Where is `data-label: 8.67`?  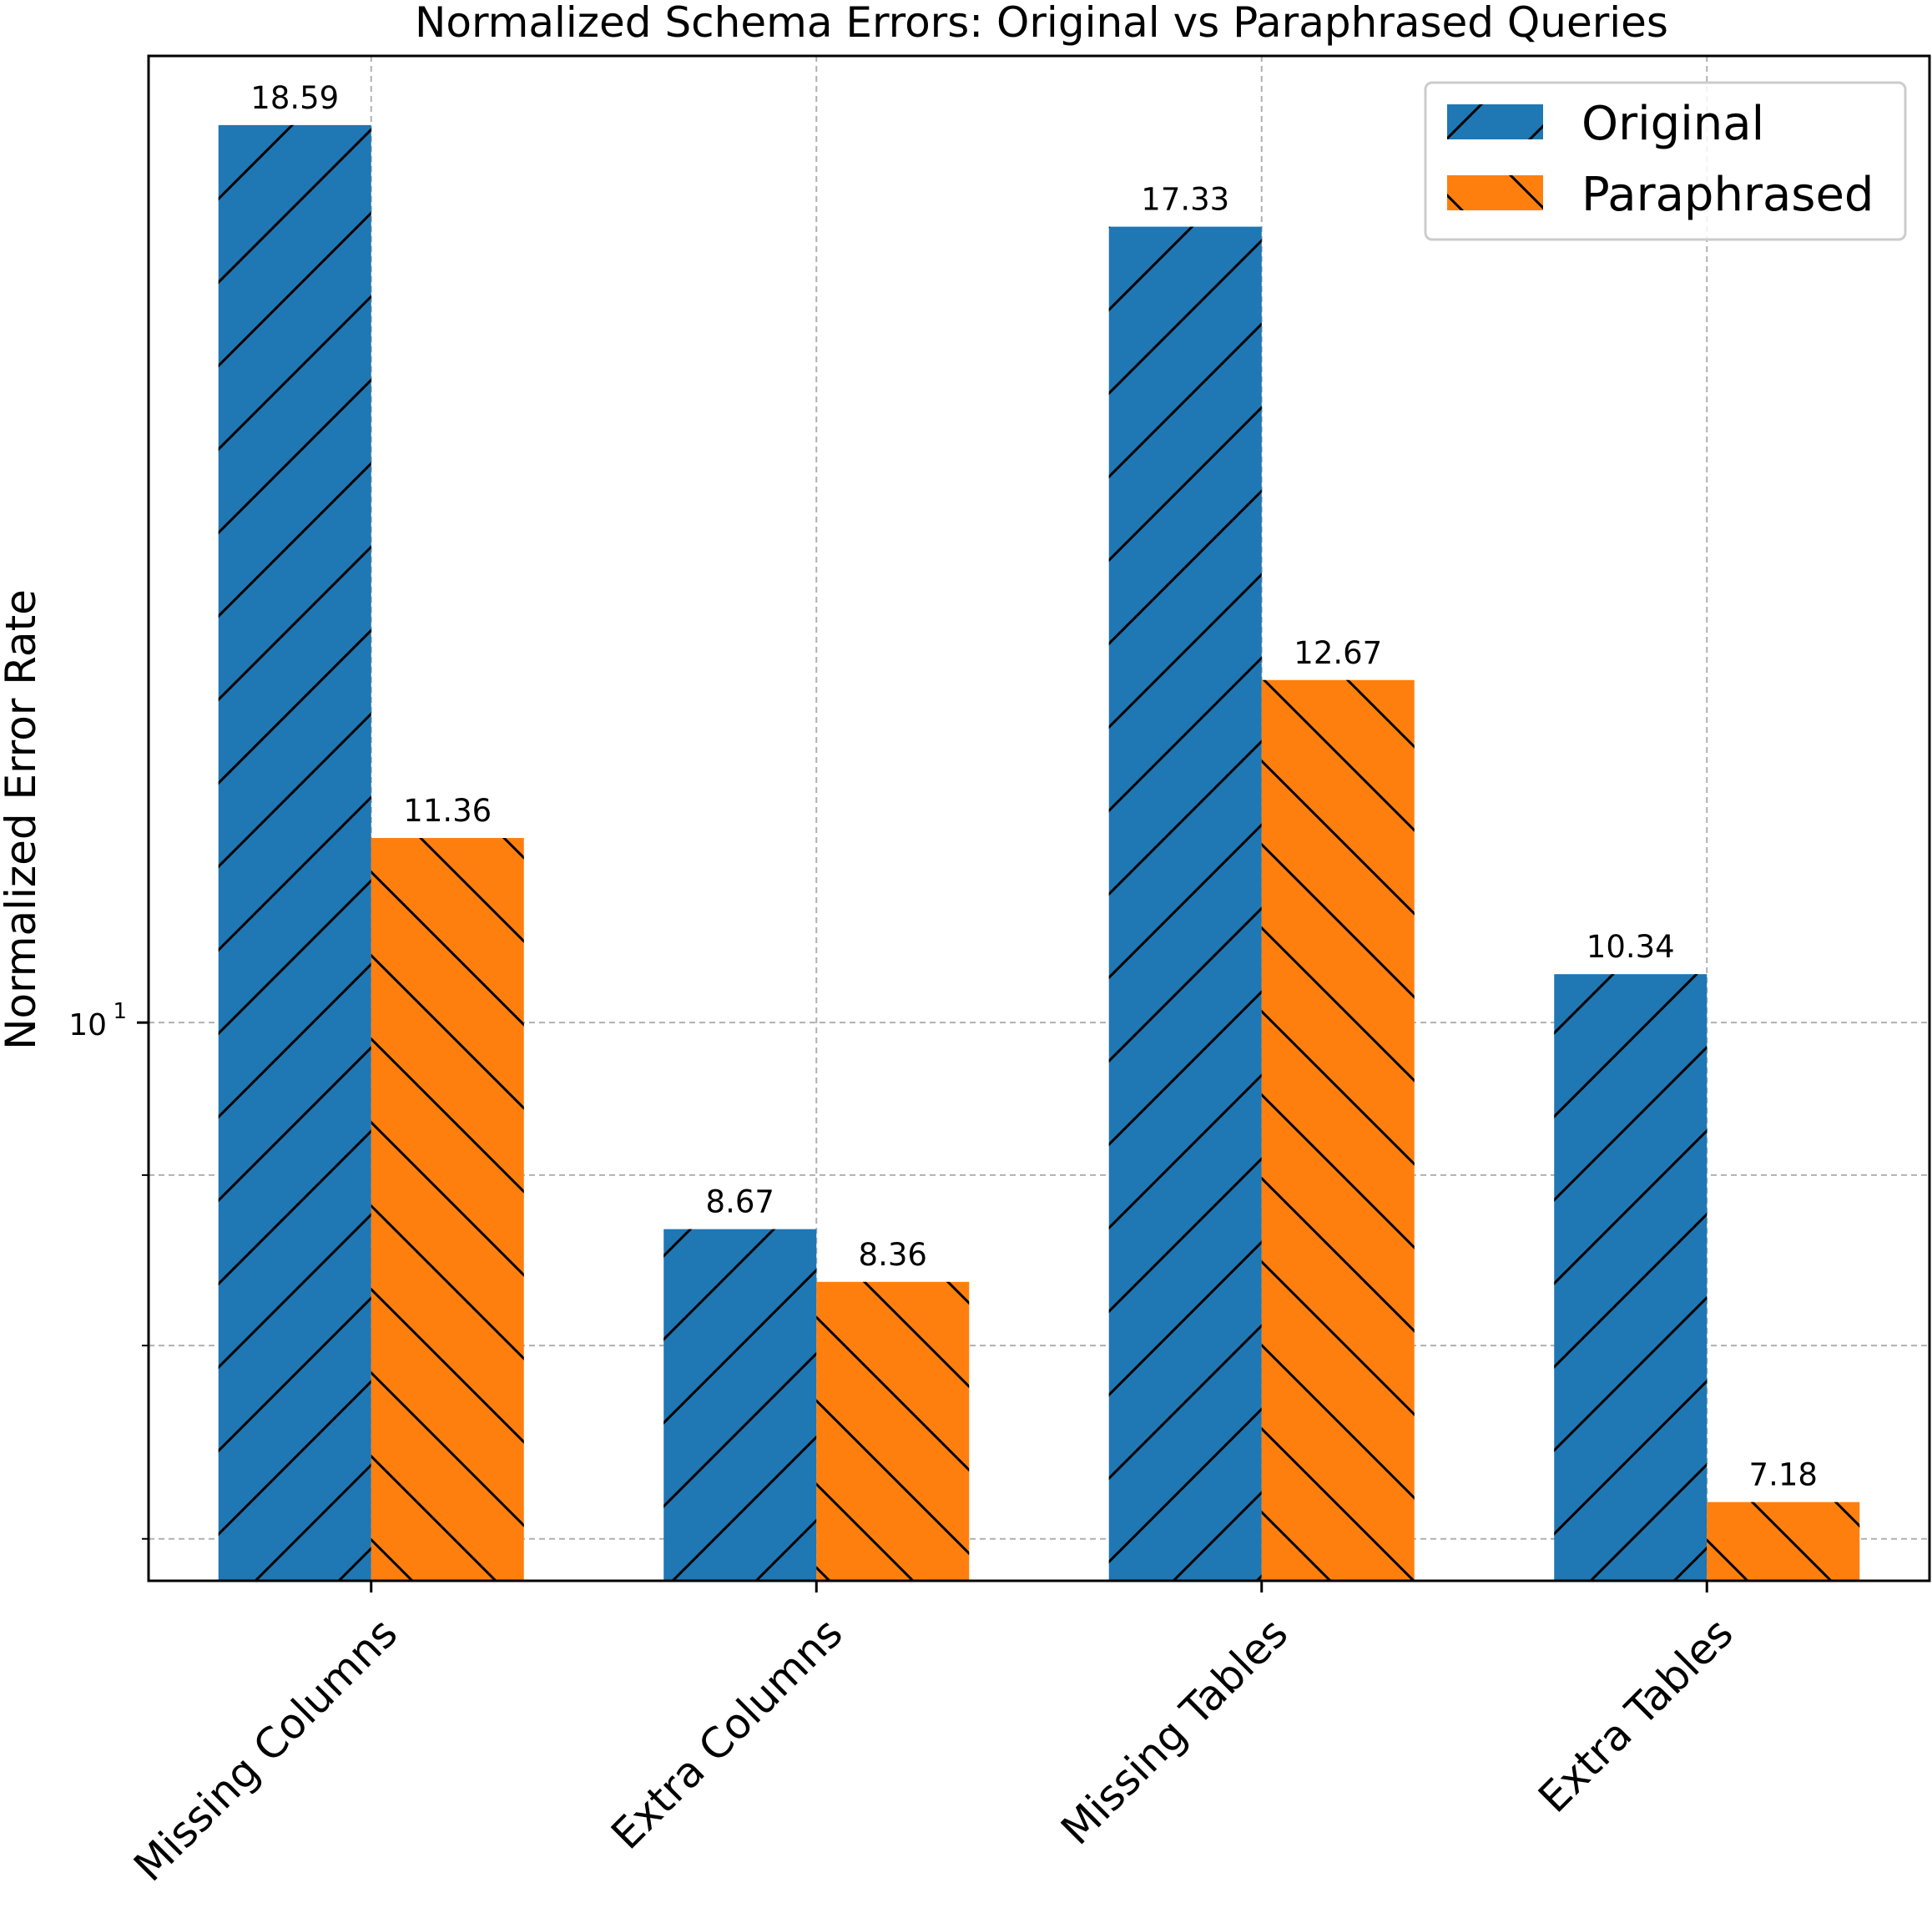 data-label: 8.67 is located at coordinates (740, 1202).